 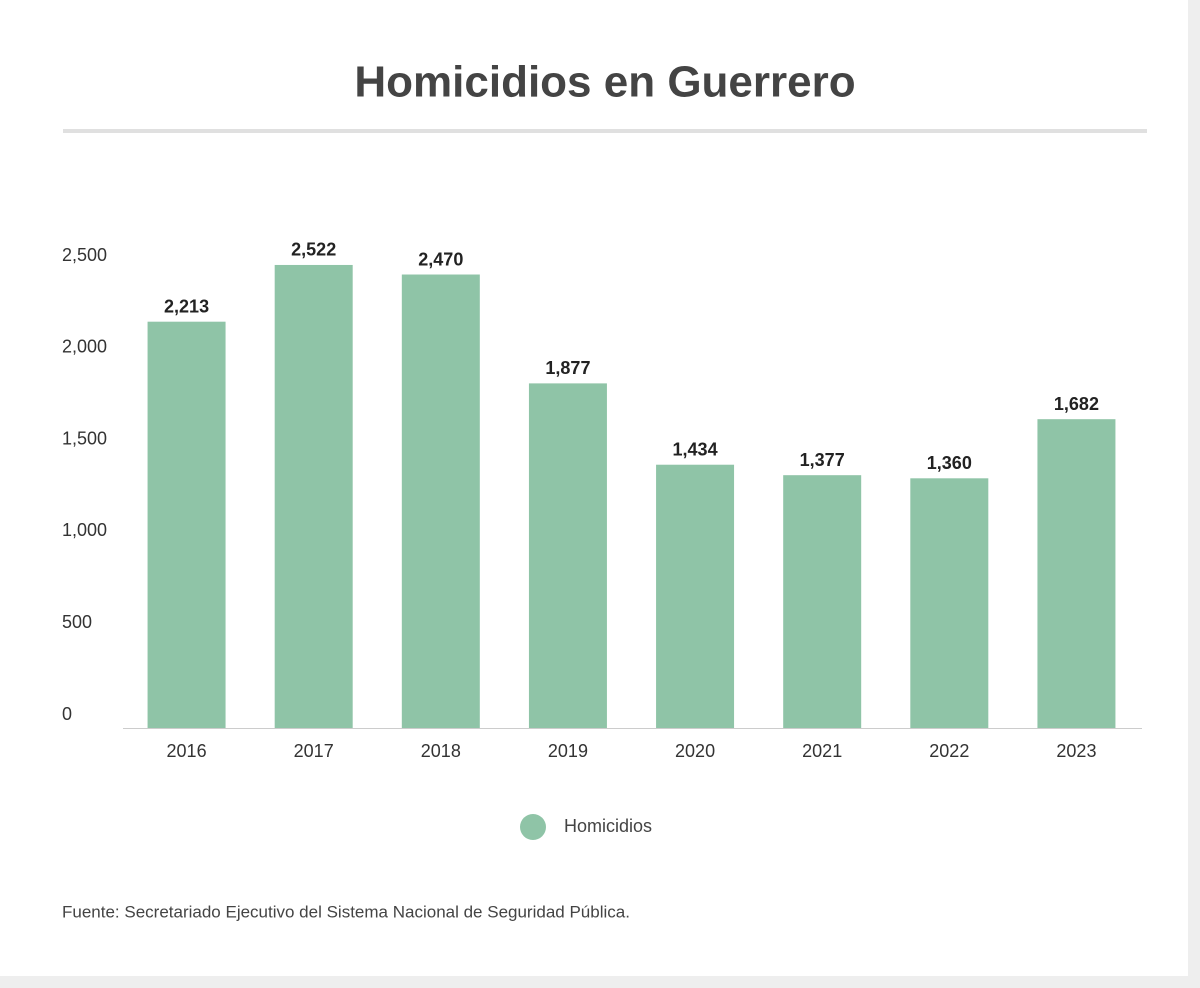 What do you see at coordinates (604, 82) in the screenshot?
I see `chart-title: Homicidios en Guerrero` at bounding box center [604, 82].